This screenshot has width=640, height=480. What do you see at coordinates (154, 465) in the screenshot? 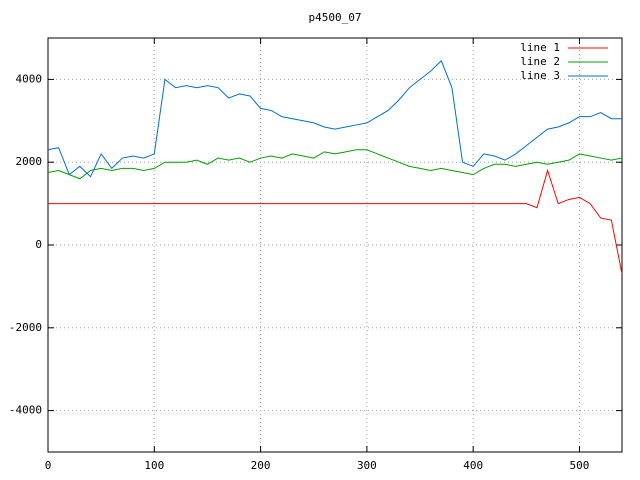
I see `x-tick-label: 100` at bounding box center [154, 465].